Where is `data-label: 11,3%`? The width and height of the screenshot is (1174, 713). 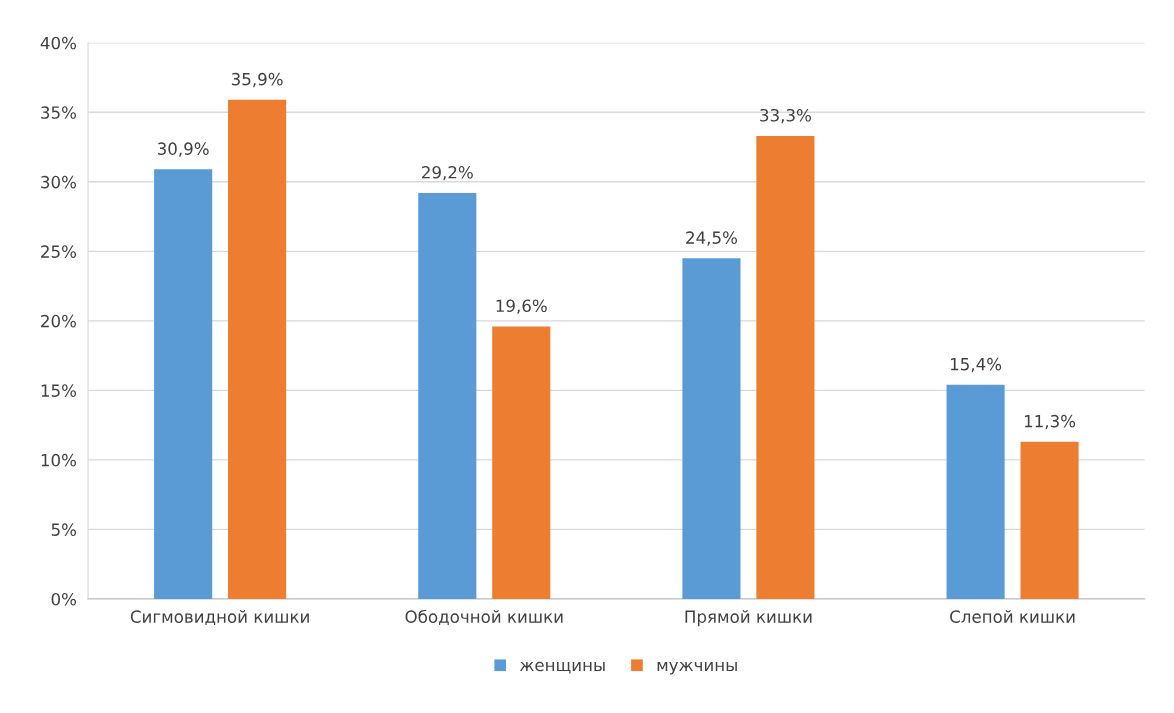
data-label: 11,3% is located at coordinates (1050, 422).